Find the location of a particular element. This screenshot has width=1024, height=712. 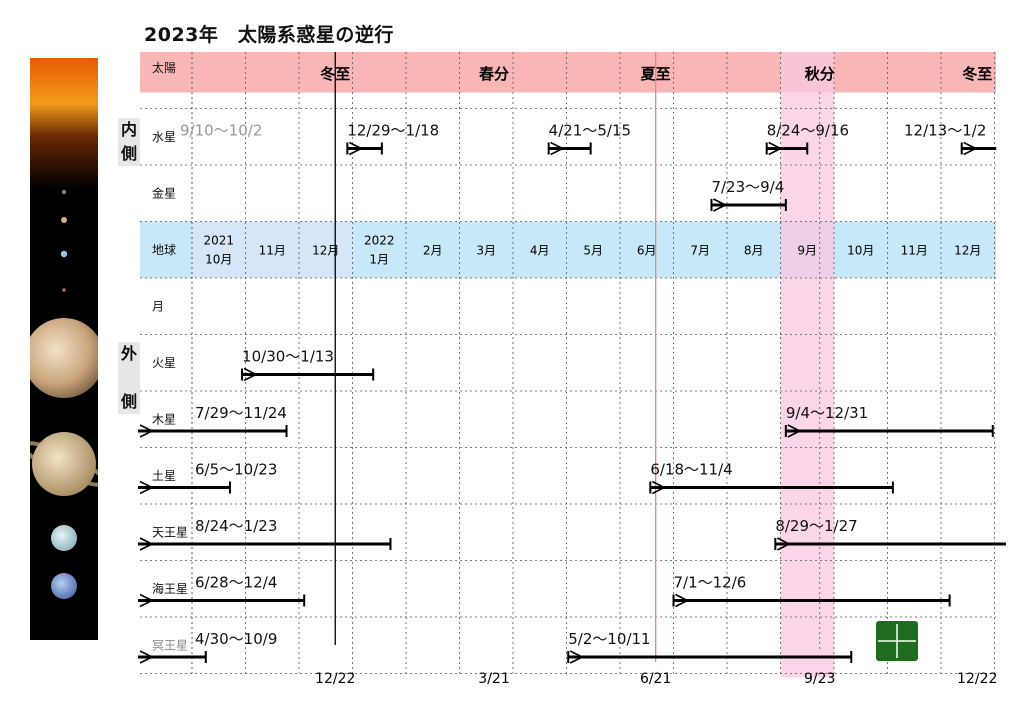

season-label: 冬至 is located at coordinates (977, 74).